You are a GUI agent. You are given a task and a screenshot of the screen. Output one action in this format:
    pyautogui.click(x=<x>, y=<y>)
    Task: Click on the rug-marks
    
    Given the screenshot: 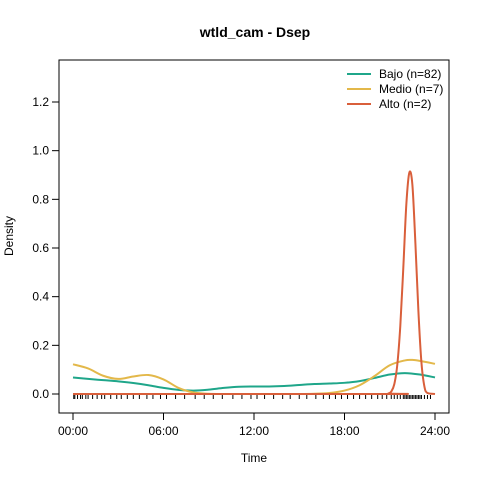 What is the action you would take?
    pyautogui.click(x=252, y=397)
    